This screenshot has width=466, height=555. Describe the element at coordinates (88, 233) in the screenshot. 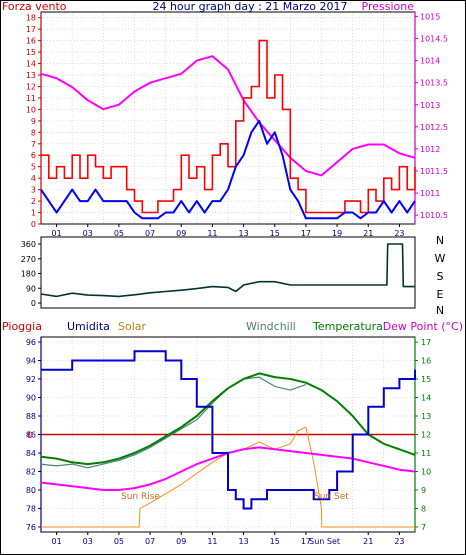

I see `top-x-tick-label: 03` at that location.